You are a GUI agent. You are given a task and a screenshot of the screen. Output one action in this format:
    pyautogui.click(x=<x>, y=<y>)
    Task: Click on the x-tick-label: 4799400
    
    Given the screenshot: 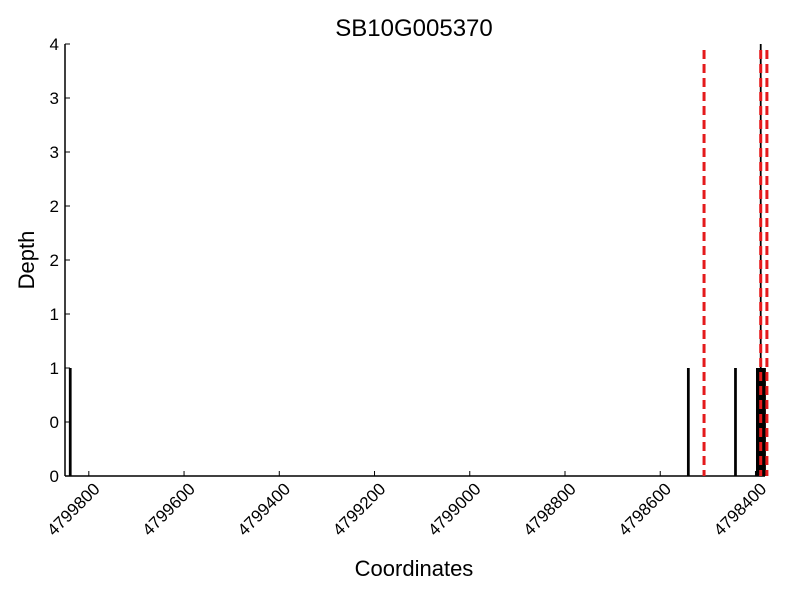 What is the action you would take?
    pyautogui.click(x=264, y=509)
    